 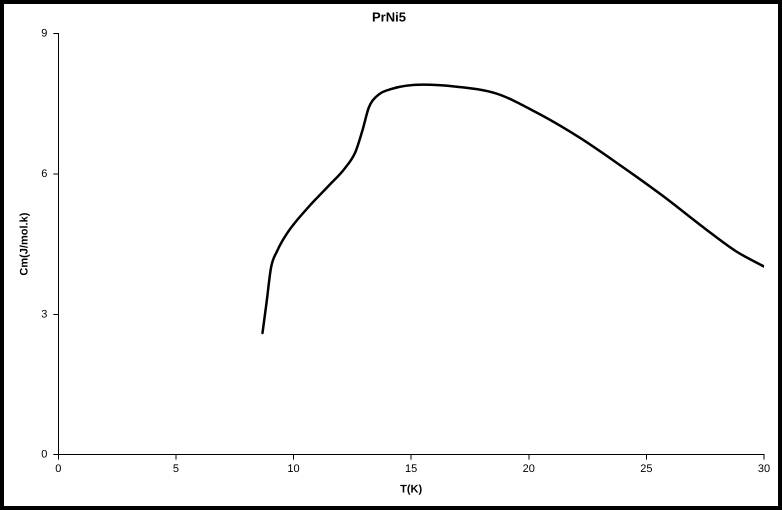 What do you see at coordinates (293, 469) in the screenshot?
I see `x-tick-label: 10` at bounding box center [293, 469].